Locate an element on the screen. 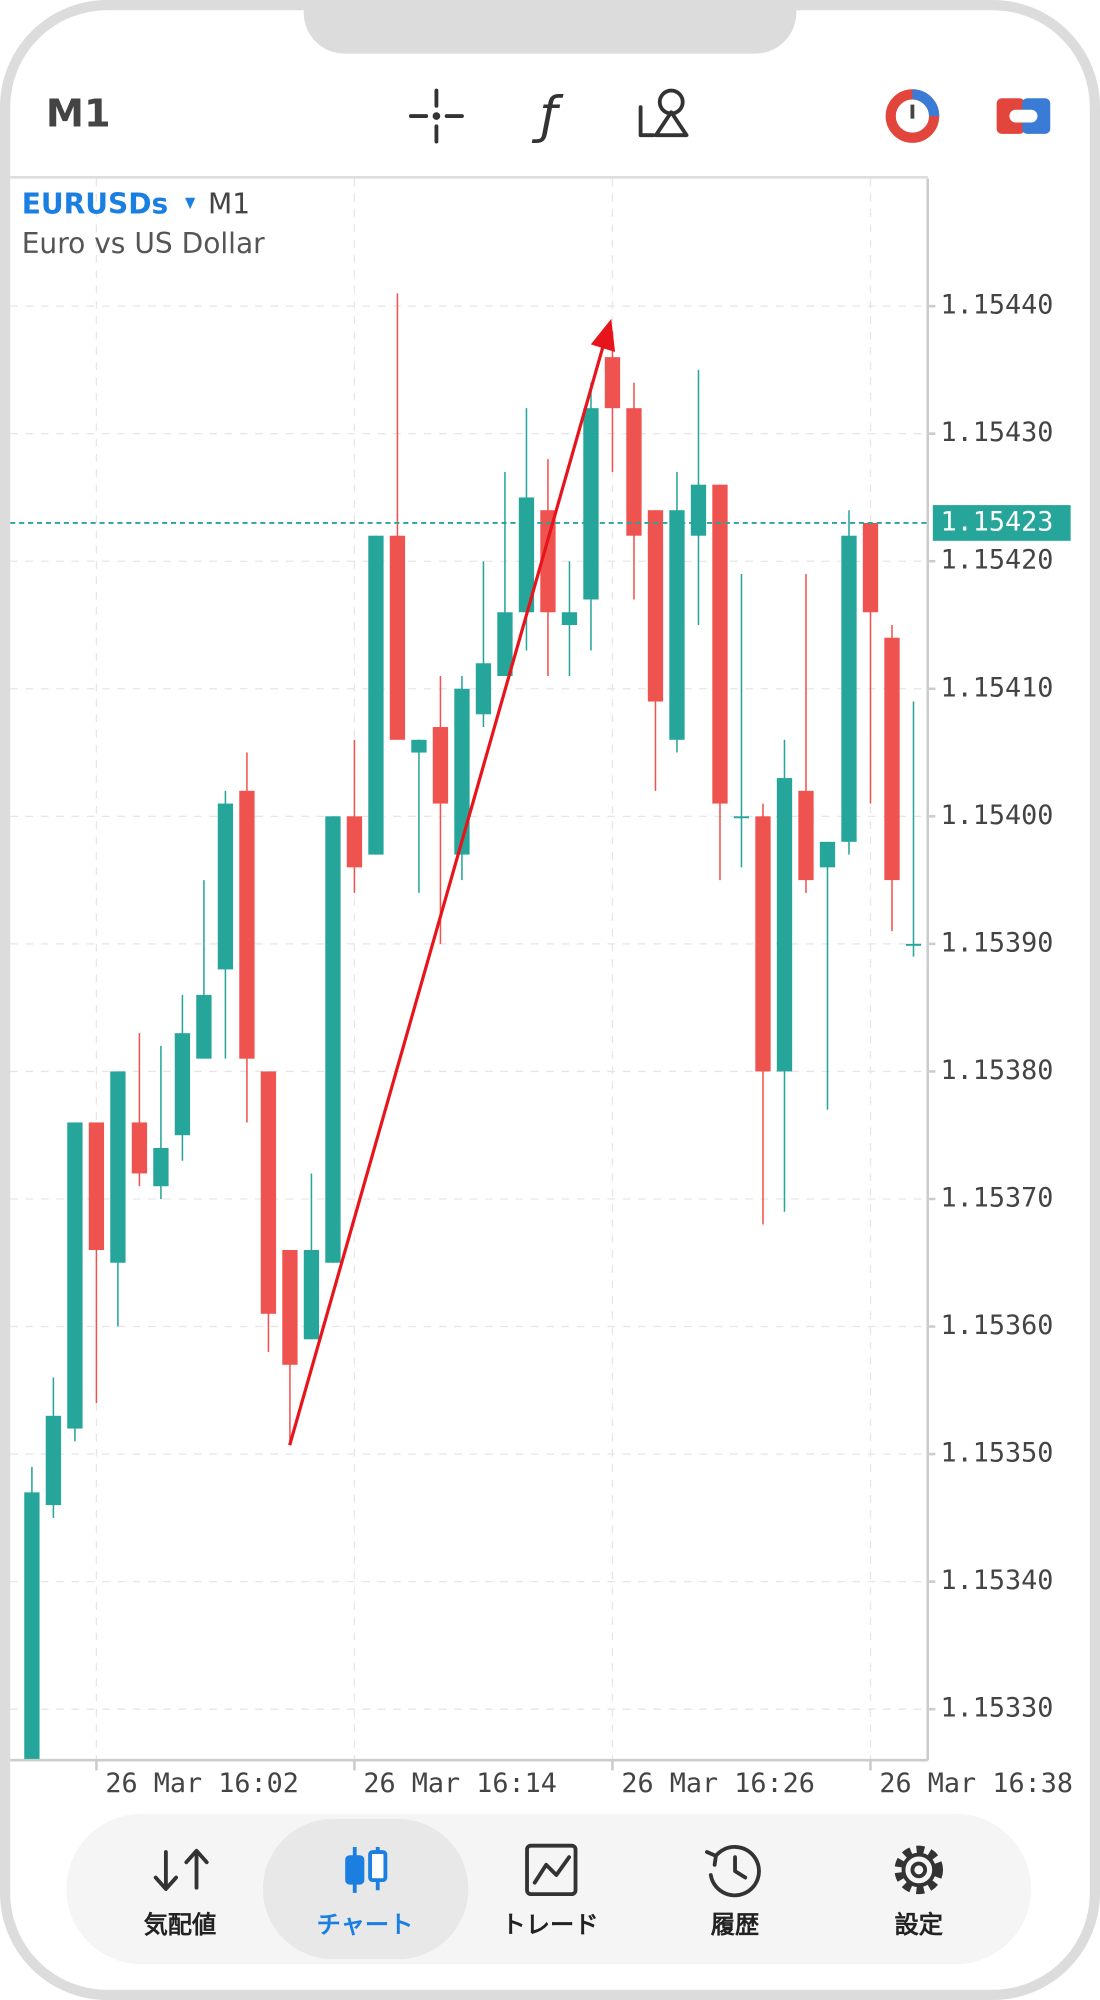 The width and height of the screenshot is (1100, 2000). symbol-description: Euro vs US Dollar is located at coordinates (143, 243).